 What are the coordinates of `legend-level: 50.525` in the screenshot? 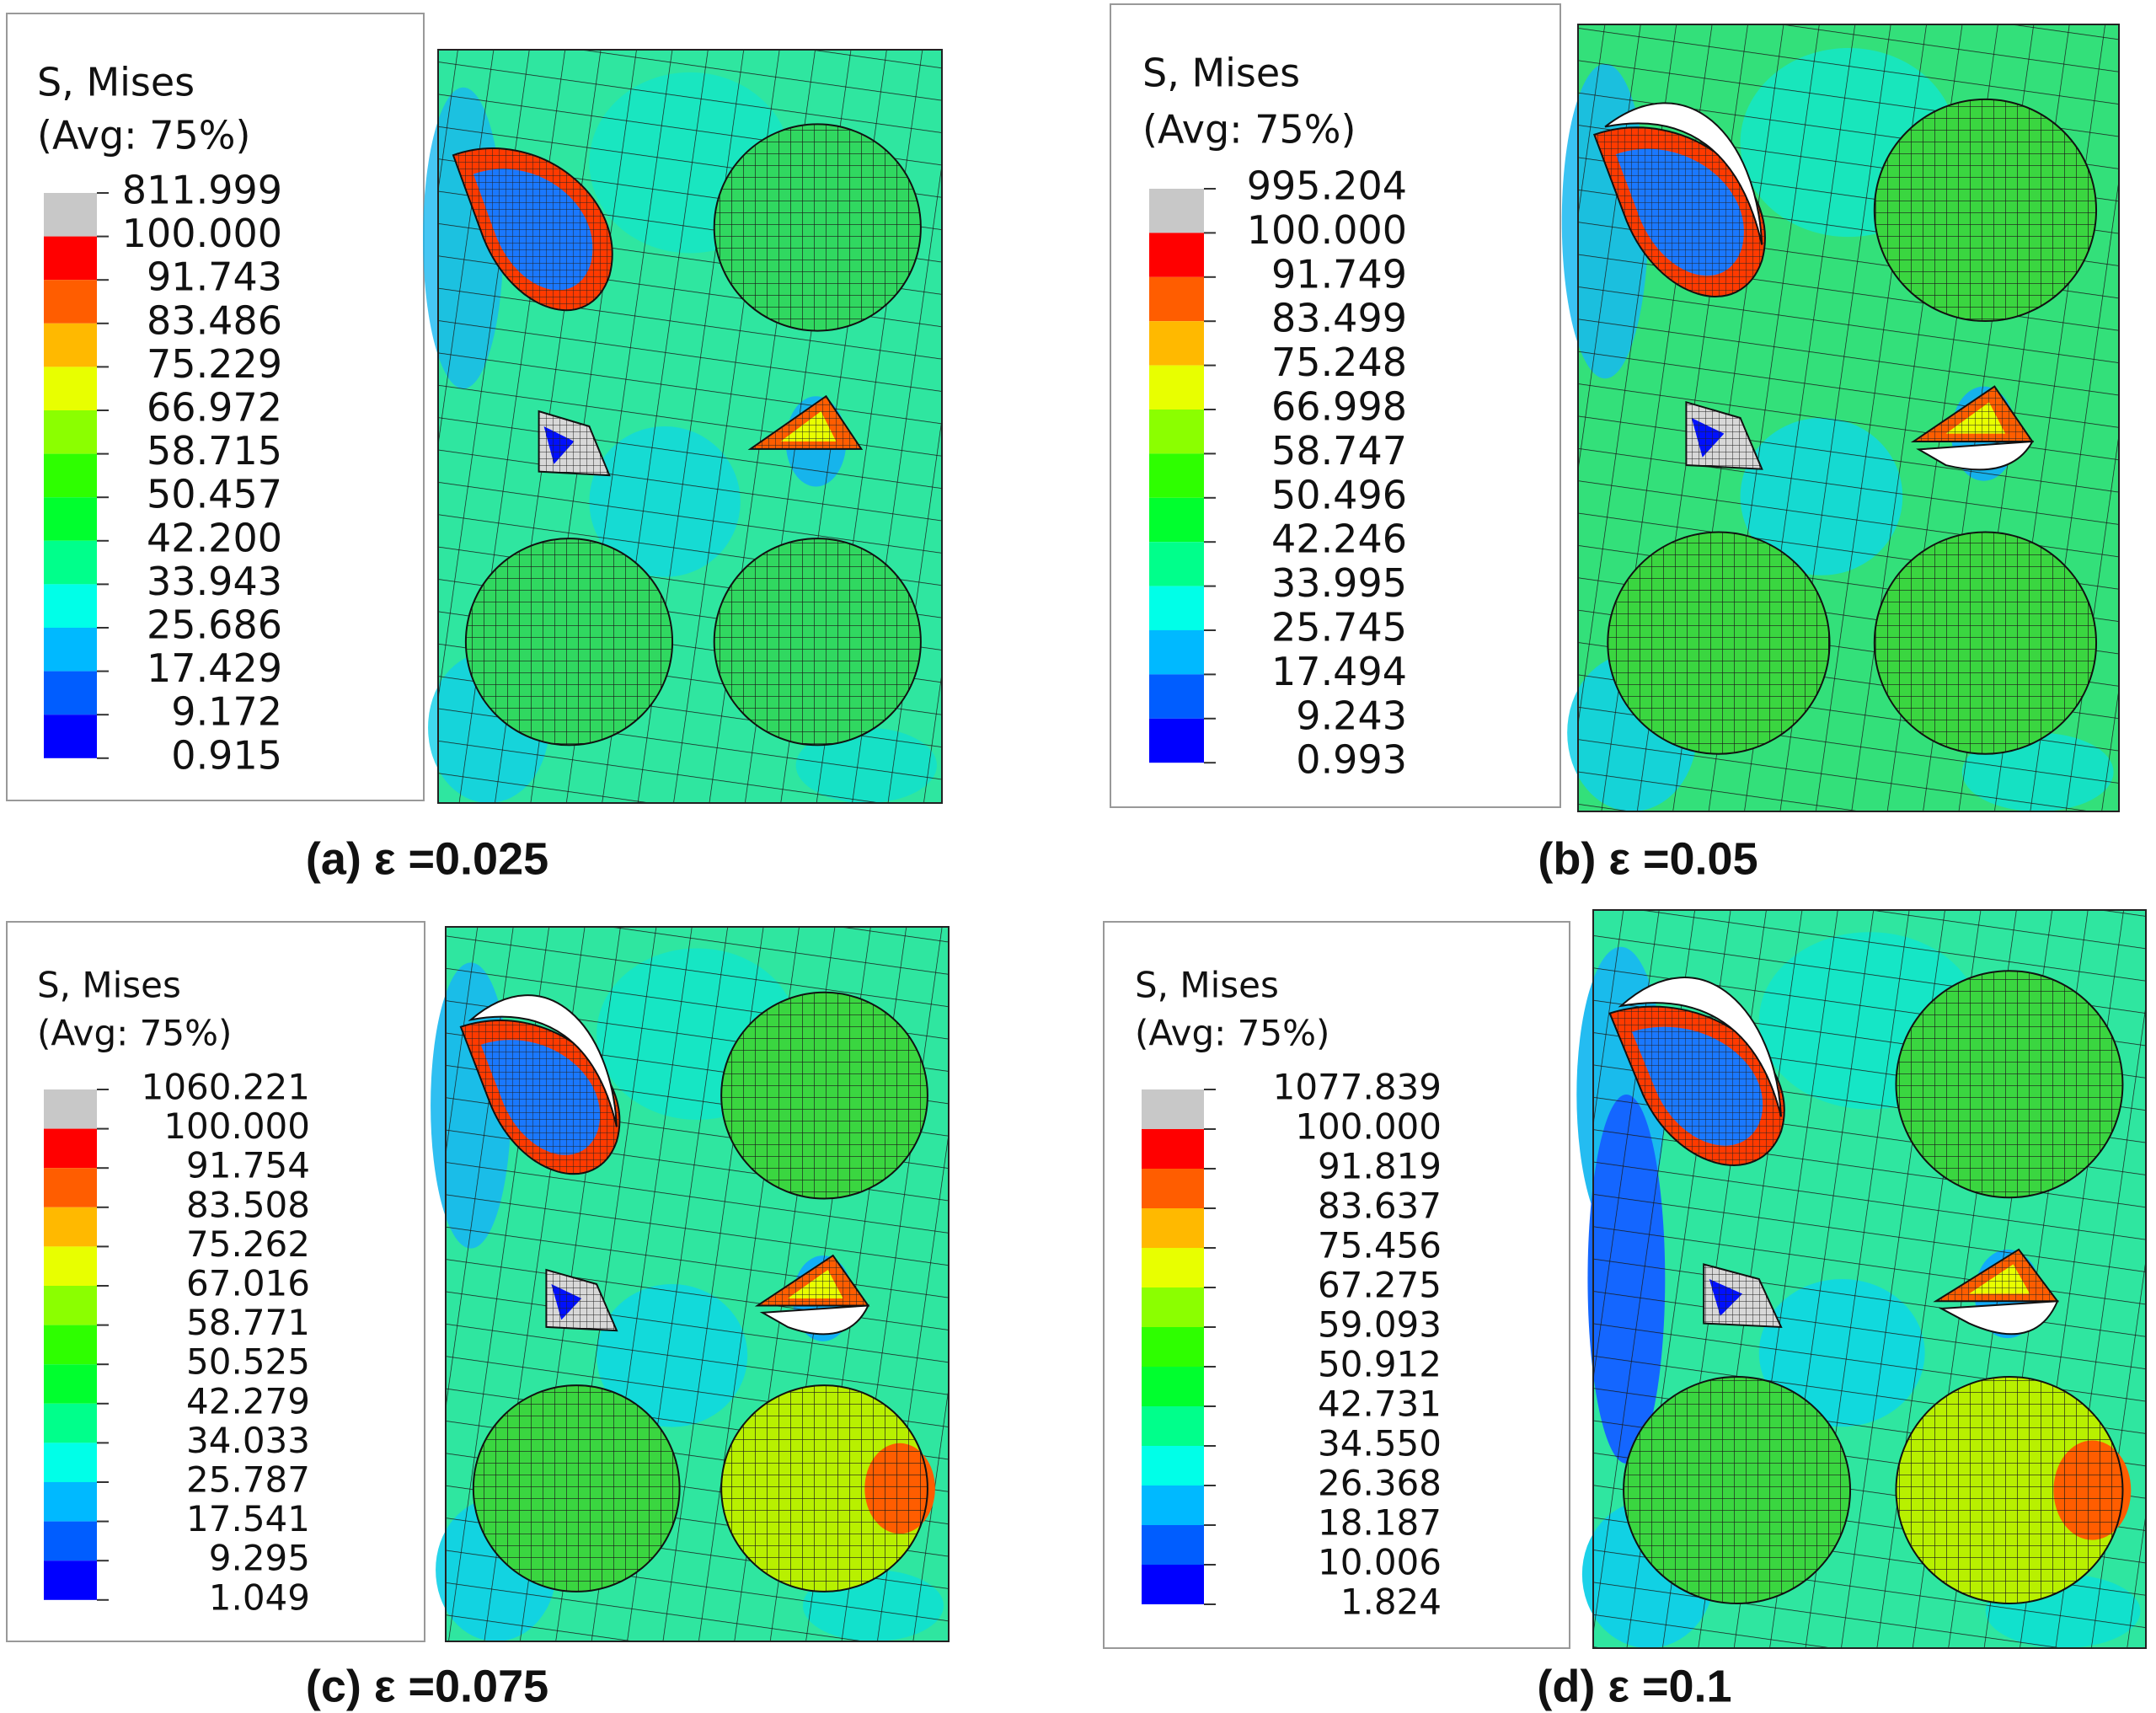 It's located at (248, 1362).